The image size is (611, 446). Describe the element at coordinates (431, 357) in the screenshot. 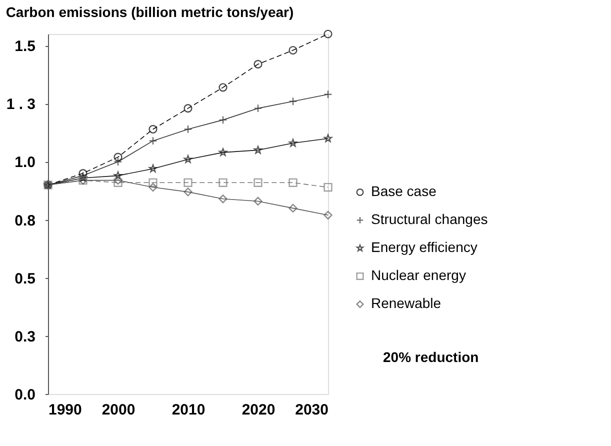

I see `text: 20% reduction` at that location.